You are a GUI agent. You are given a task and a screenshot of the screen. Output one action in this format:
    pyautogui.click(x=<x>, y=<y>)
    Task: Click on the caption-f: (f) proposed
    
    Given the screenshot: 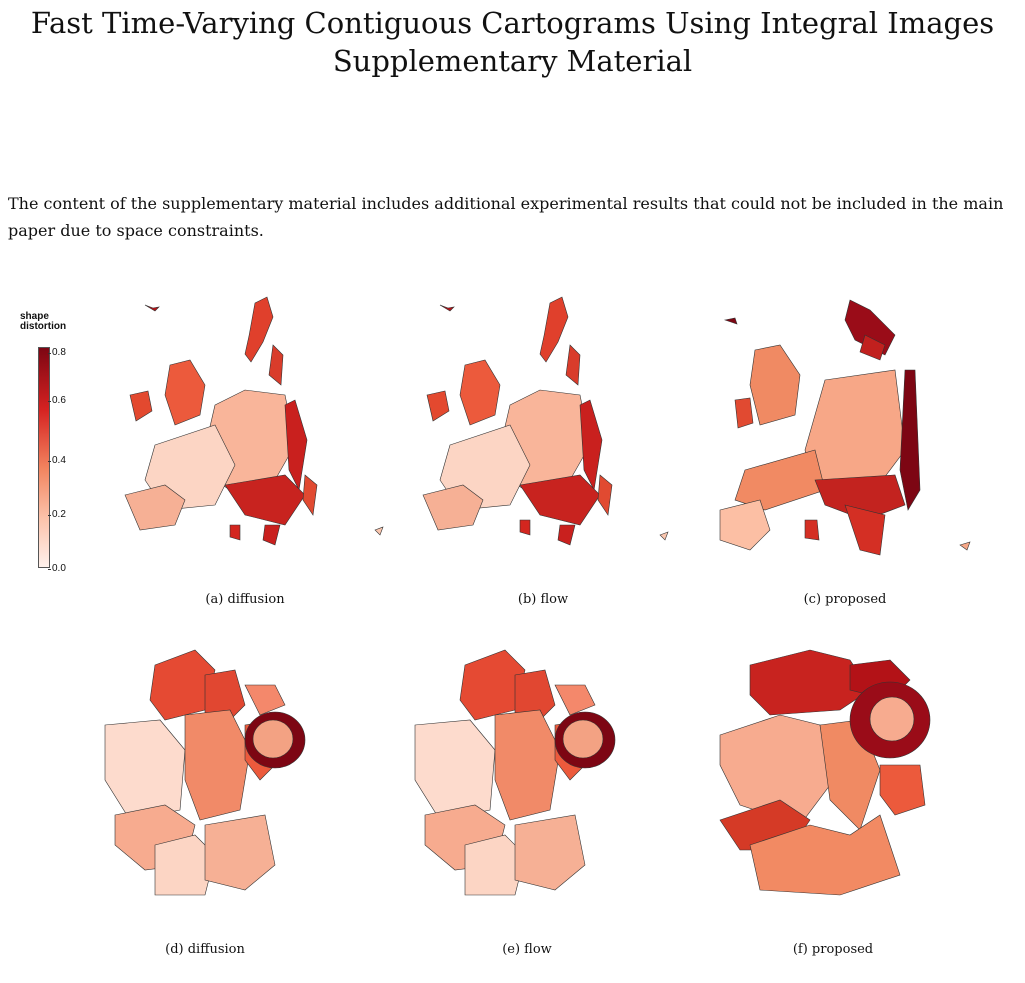 What is the action you would take?
    pyautogui.click(x=833, y=949)
    